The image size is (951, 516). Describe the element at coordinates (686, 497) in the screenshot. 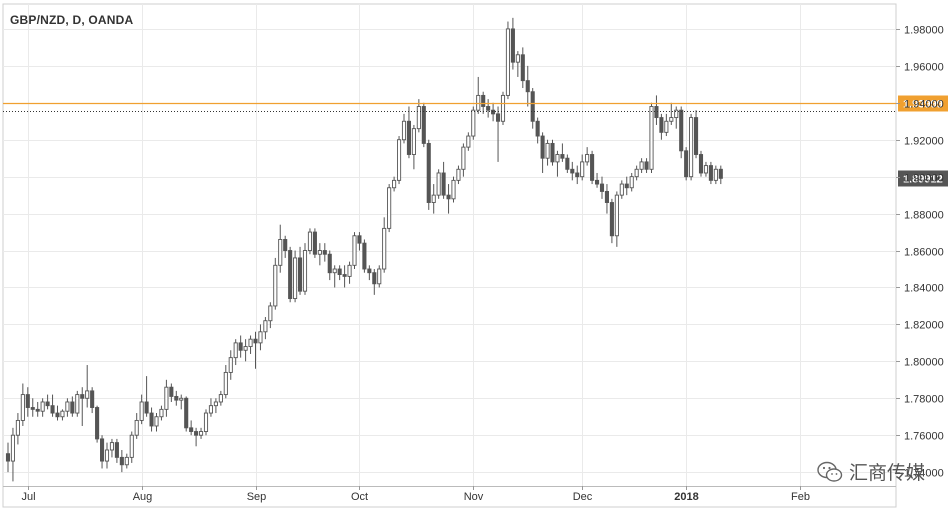

I see `x-tick-label: 2018` at that location.